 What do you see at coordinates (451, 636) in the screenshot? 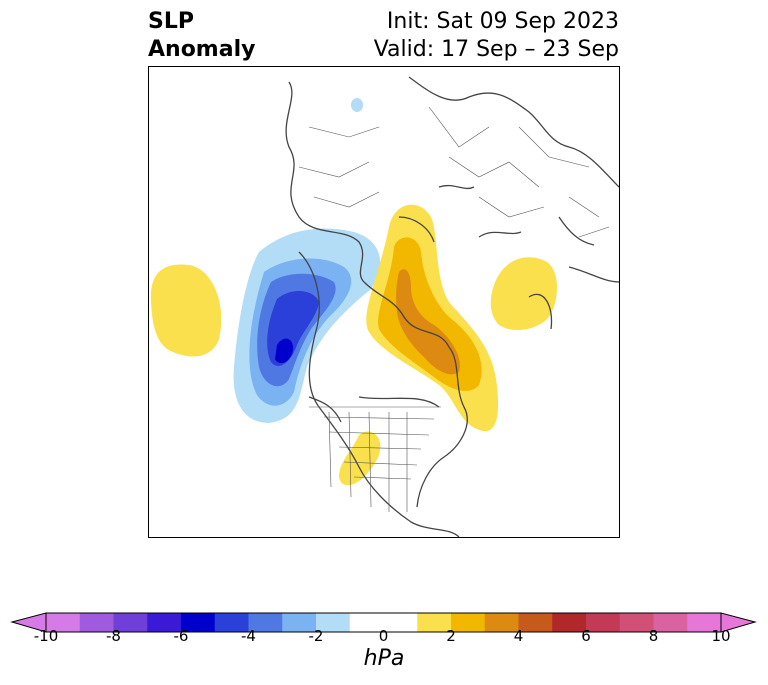
I see `colorbar-tick-label: 2` at bounding box center [451, 636].